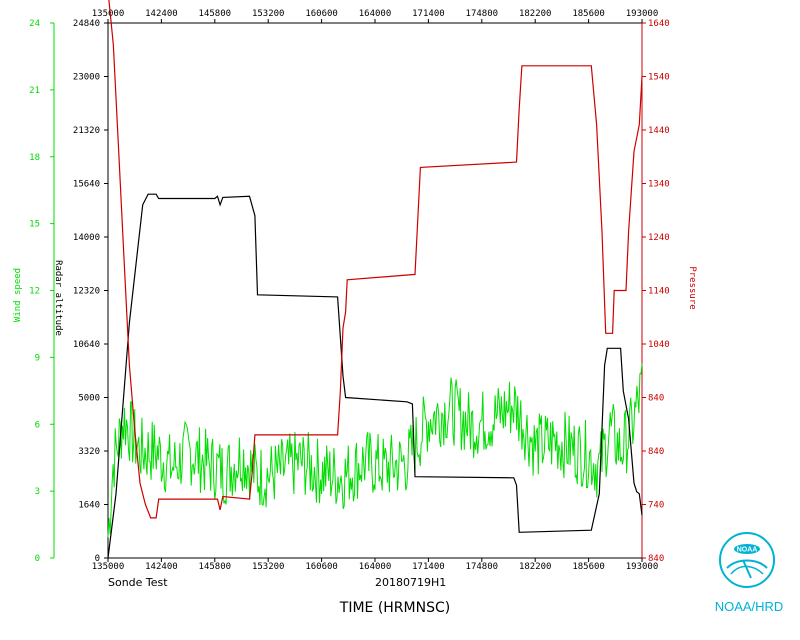 The height and width of the screenshot is (640, 800). I want to click on x-tick-label-top: 142400, so click(161, 14).